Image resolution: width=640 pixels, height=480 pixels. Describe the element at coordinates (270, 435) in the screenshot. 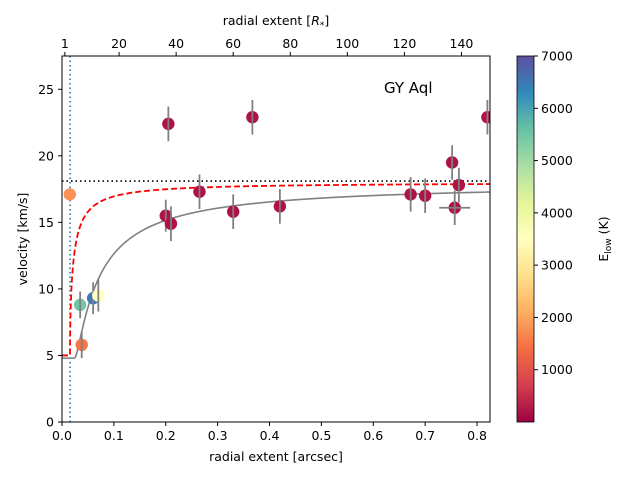

I see `x-tick-label: 0.4` at that location.